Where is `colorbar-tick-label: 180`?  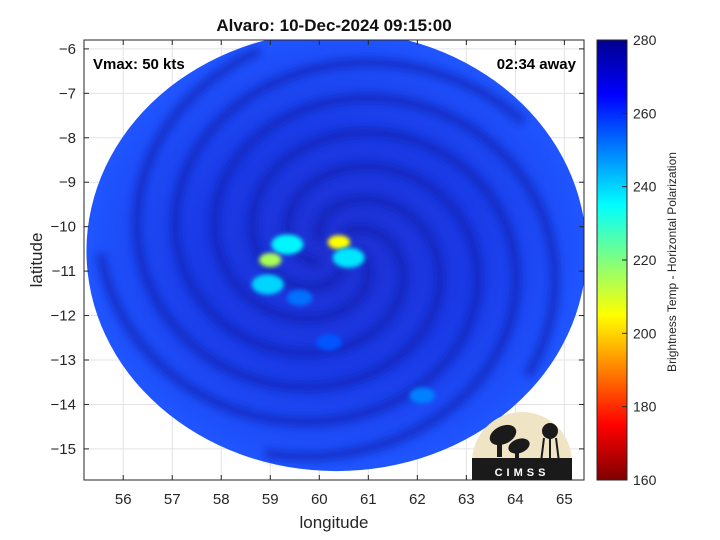 colorbar-tick-label: 180 is located at coordinates (645, 407).